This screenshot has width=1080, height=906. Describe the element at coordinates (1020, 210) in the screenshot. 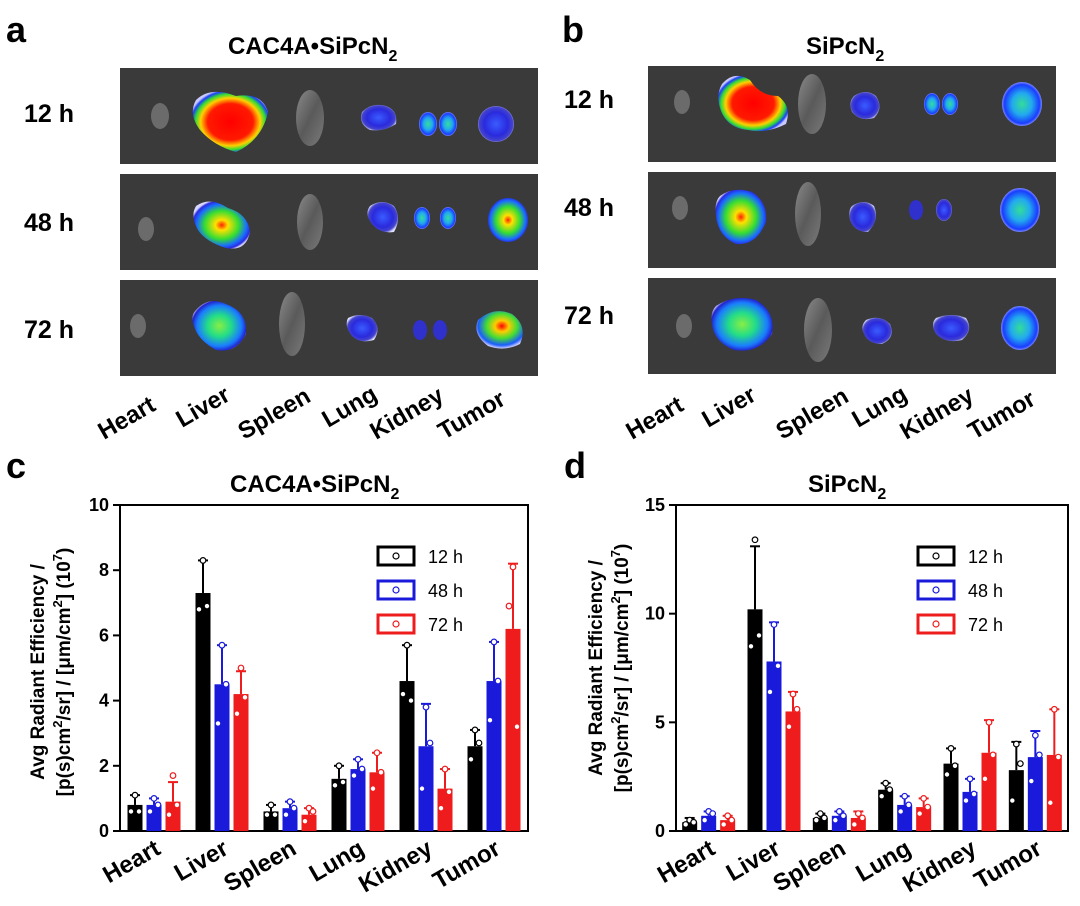

I see `panel-b-48h-tumor-signal` at that location.